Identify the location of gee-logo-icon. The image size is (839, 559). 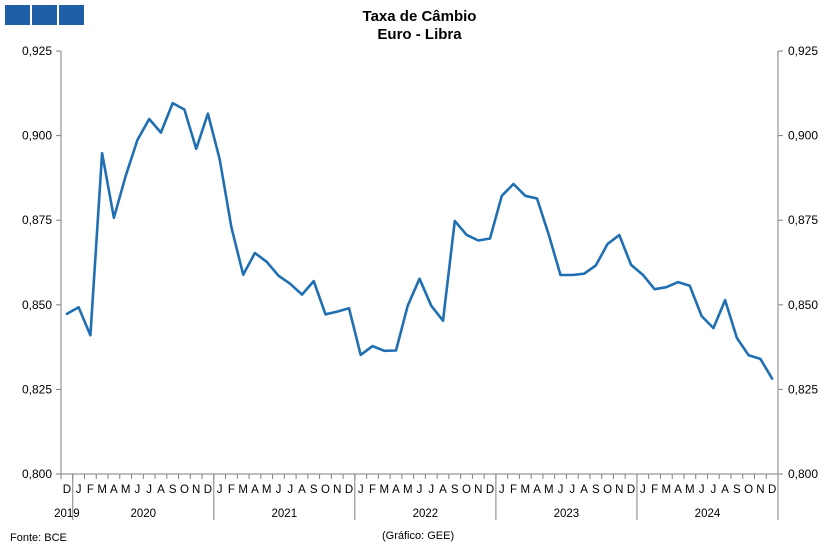
(44, 15).